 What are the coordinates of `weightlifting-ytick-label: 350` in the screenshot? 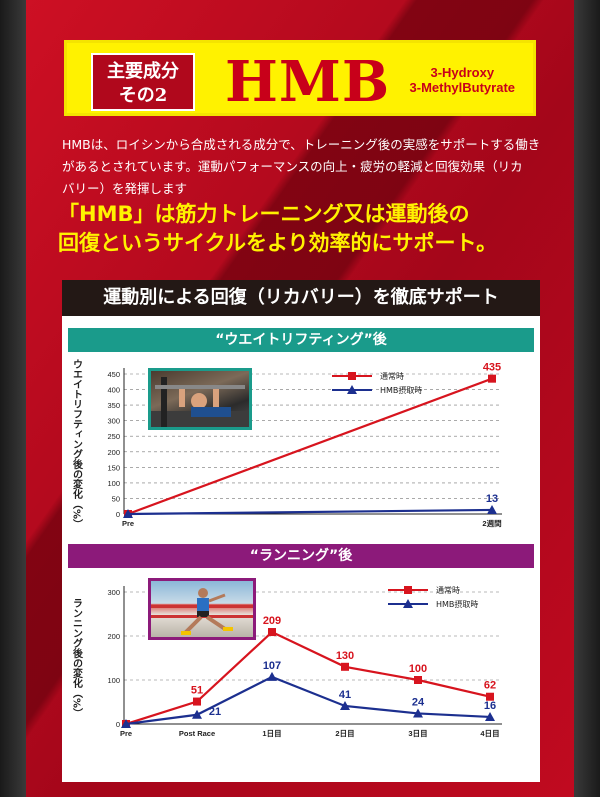 It's located at (113, 405).